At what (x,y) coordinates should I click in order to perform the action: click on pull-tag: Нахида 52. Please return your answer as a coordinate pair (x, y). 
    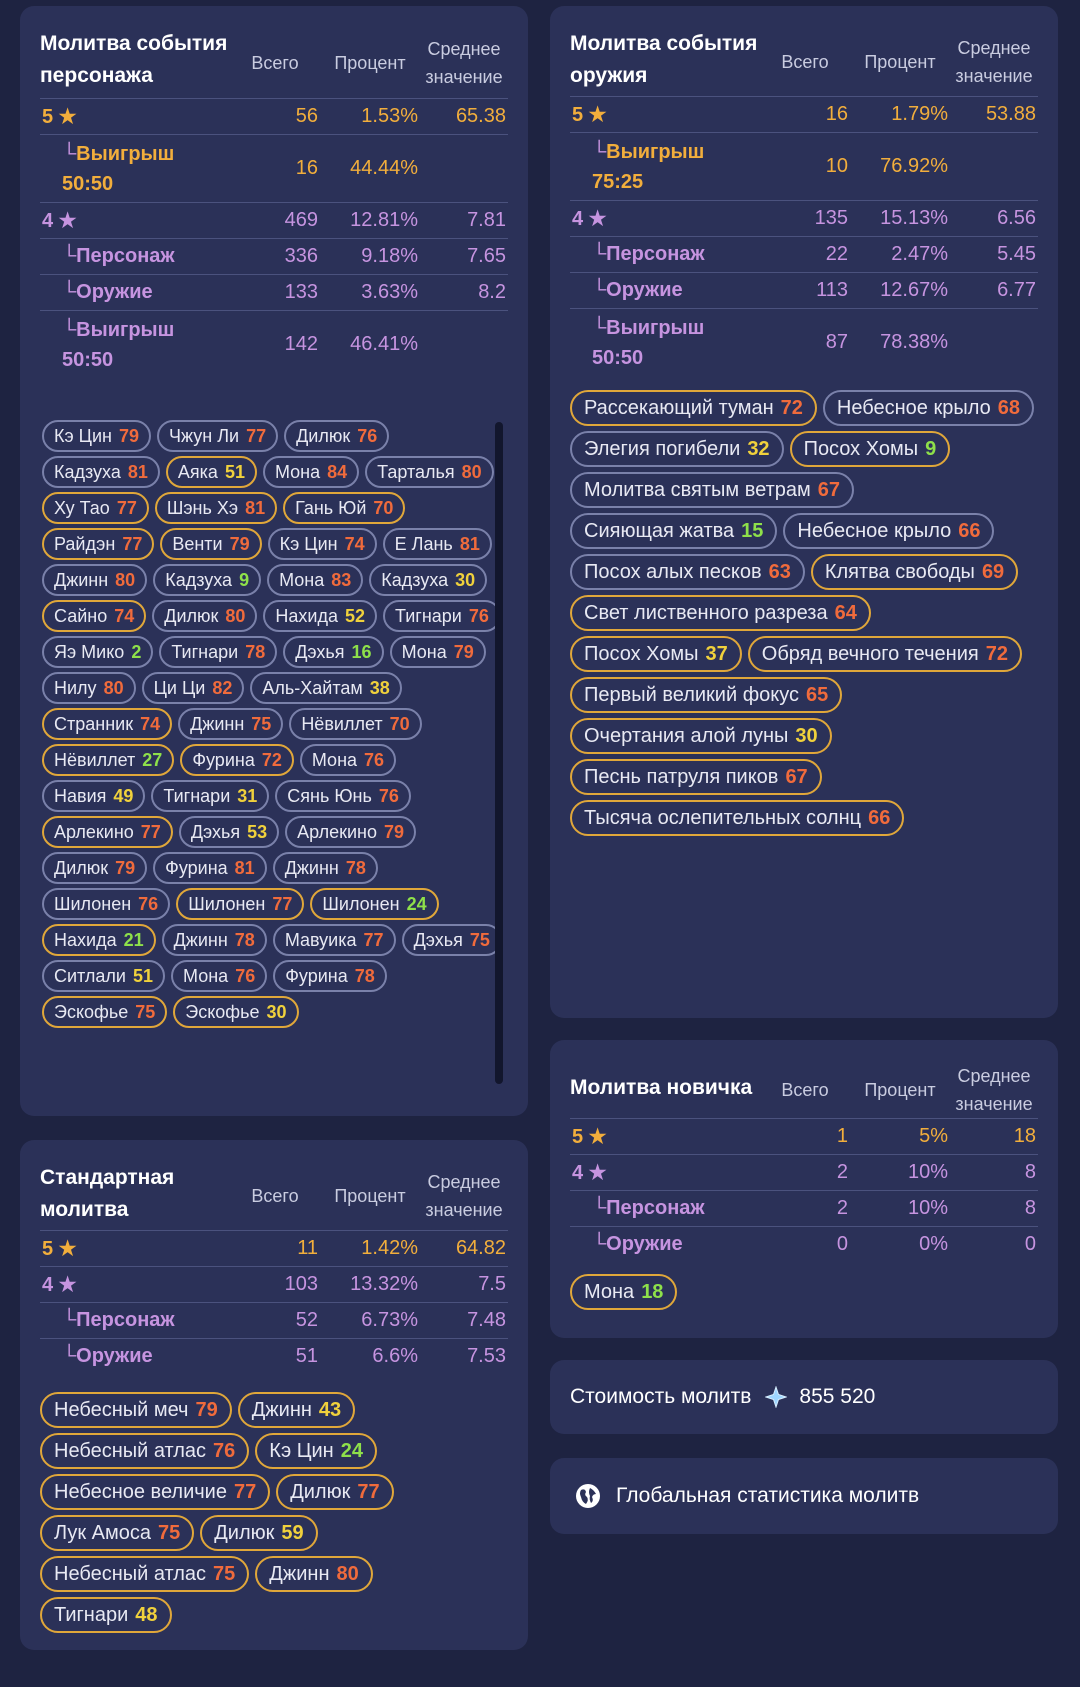
    Looking at the image, I should click on (320, 616).